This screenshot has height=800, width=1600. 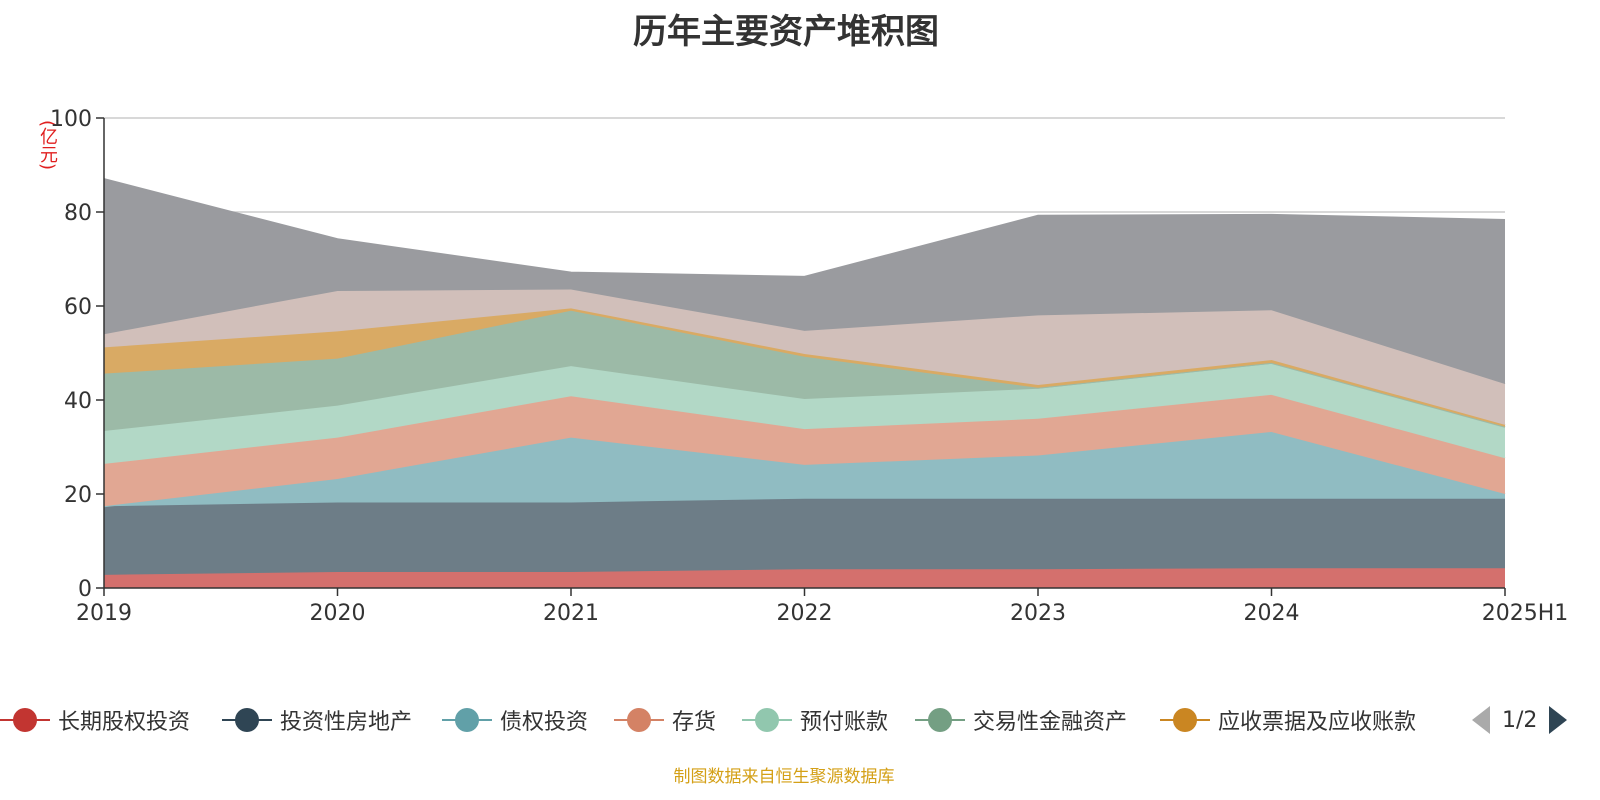 I want to click on legend-label: 存货, so click(x=694, y=722).